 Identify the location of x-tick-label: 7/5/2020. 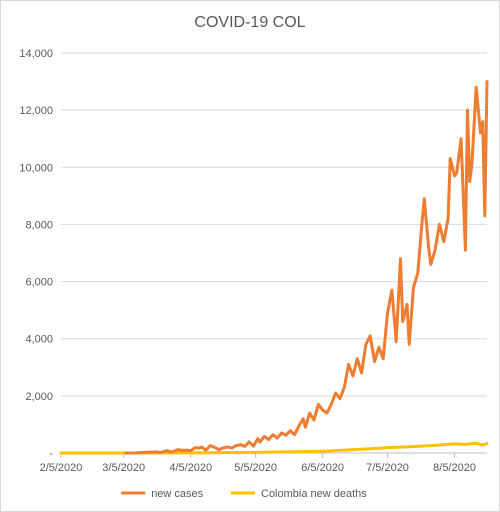
(387, 468).